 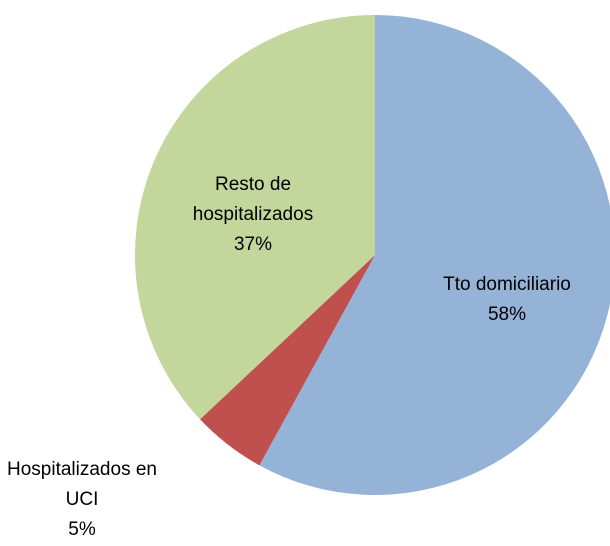 What do you see at coordinates (253, 199) in the screenshot?
I see `category-label: Resto de hospitalizados` at bounding box center [253, 199].